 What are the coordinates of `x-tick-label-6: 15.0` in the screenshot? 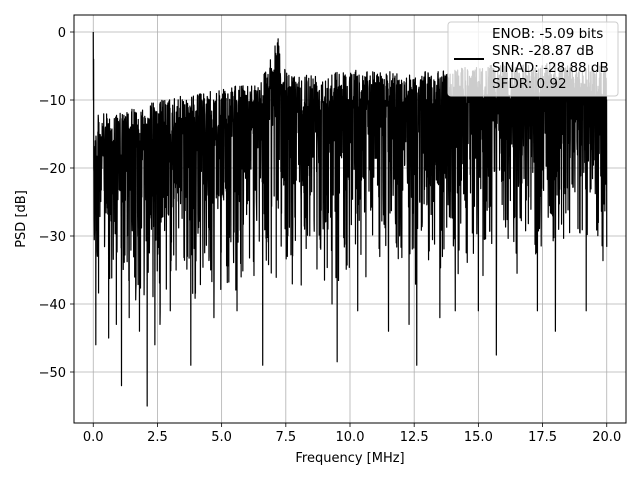 It's located at (478, 437).